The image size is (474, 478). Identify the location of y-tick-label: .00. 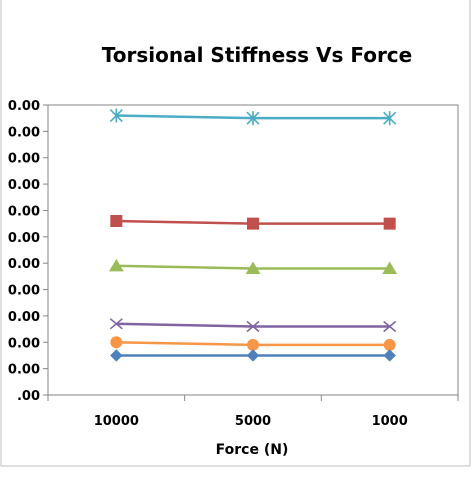
(28, 396).